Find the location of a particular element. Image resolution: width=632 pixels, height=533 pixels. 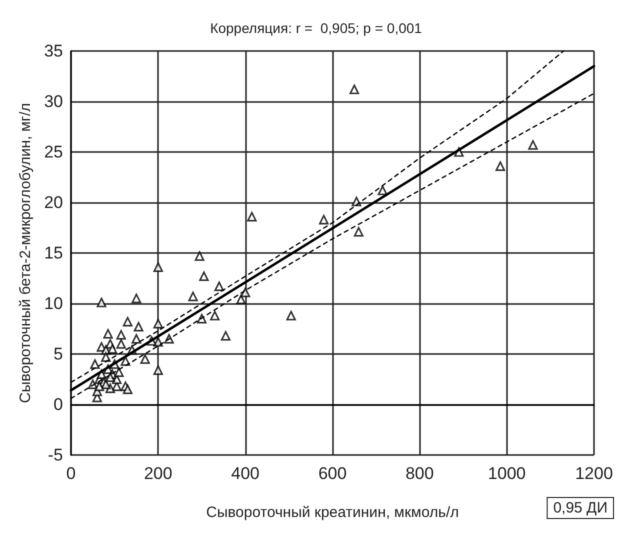

y-tick-label: 0 is located at coordinates (58, 404).